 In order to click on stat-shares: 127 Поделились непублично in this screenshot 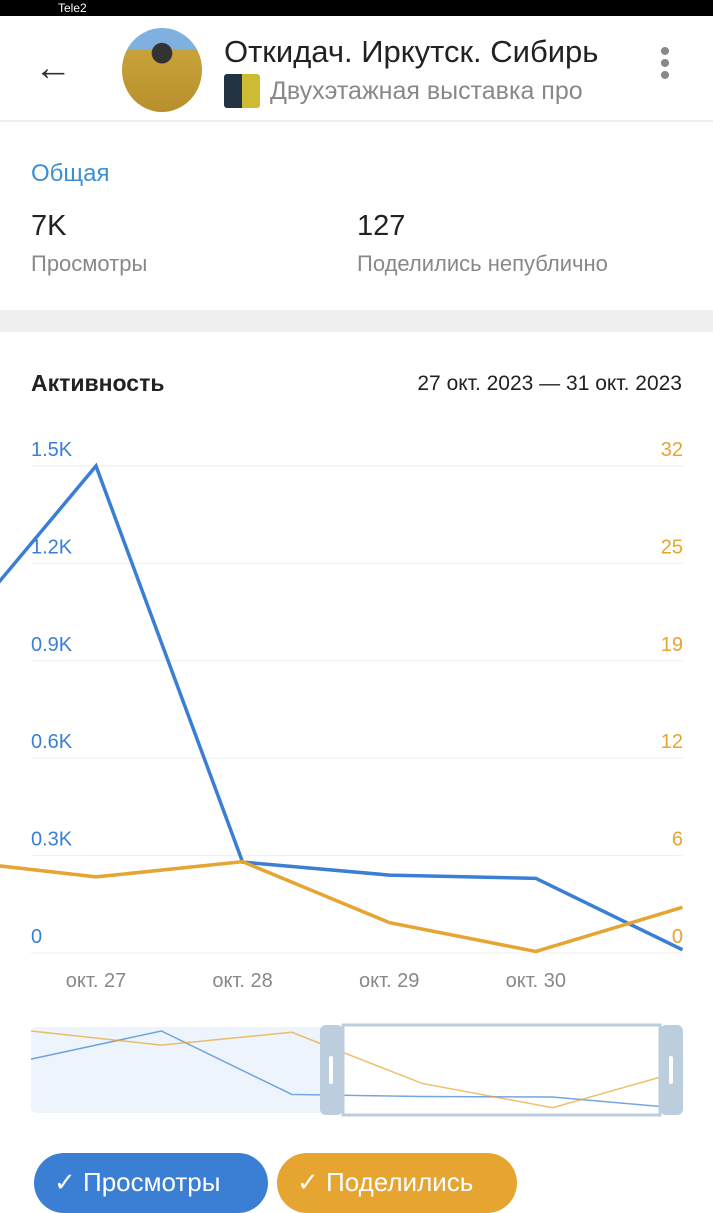, I will do `click(482, 243)`.